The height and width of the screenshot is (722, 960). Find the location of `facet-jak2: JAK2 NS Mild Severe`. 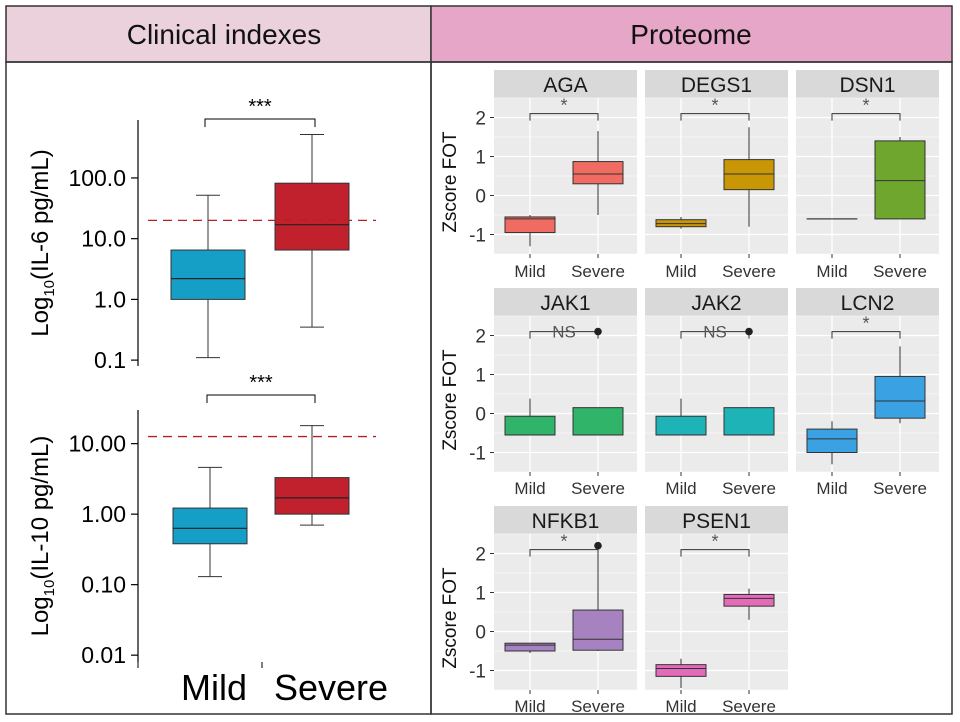

facet-jak2: JAK2 NS Mild Severe is located at coordinates (716, 393).